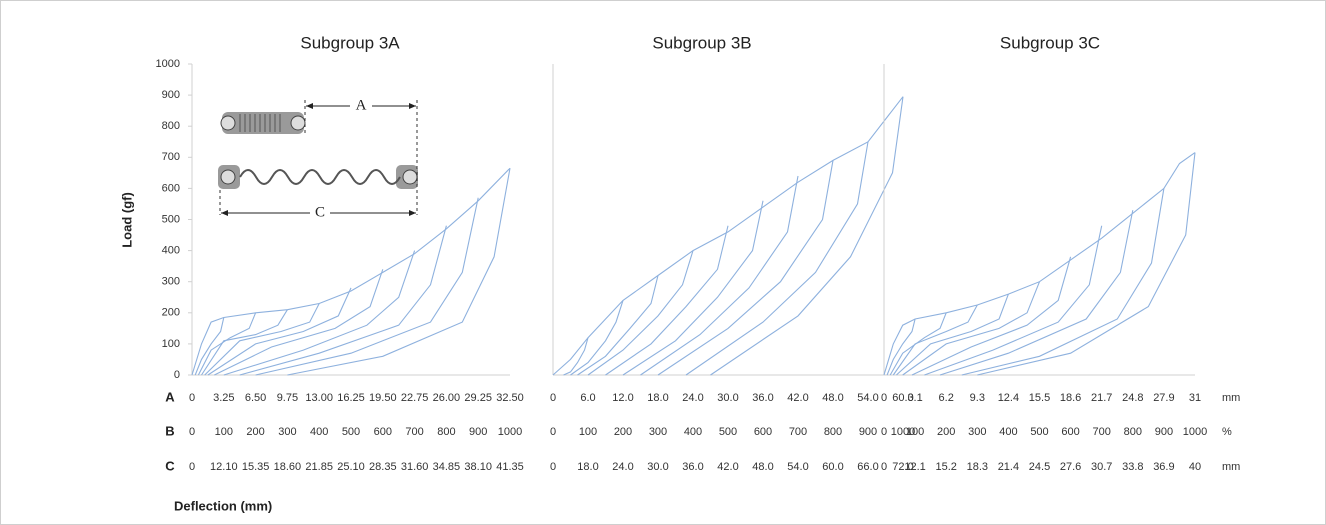 This screenshot has height=525, width=1326. What do you see at coordinates (587, 467) in the screenshot?
I see `x-tick-label-c: 18.0` at bounding box center [587, 467].